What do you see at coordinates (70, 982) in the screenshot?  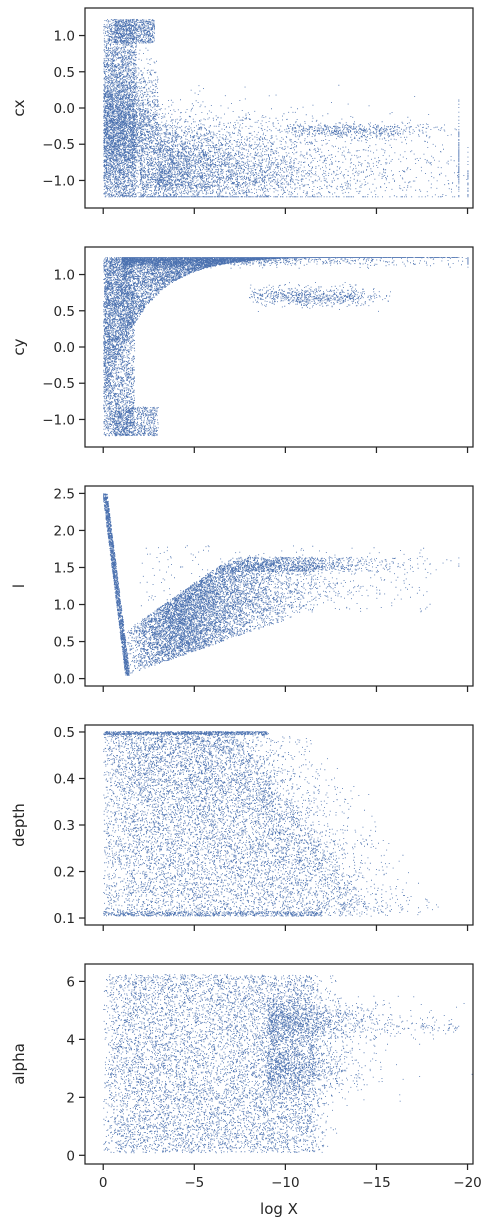 I see `y-tick-label: 6` at bounding box center [70, 982].